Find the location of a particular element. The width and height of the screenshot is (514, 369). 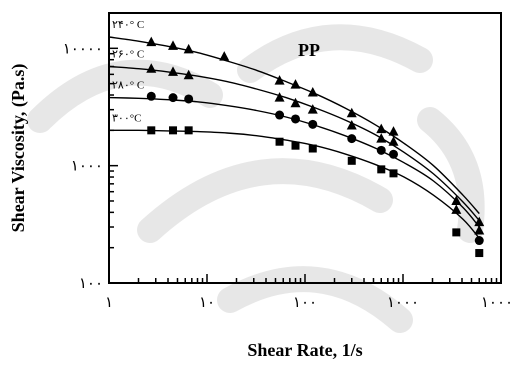

x-tick-label: ۱ is located at coordinates (109, 303).